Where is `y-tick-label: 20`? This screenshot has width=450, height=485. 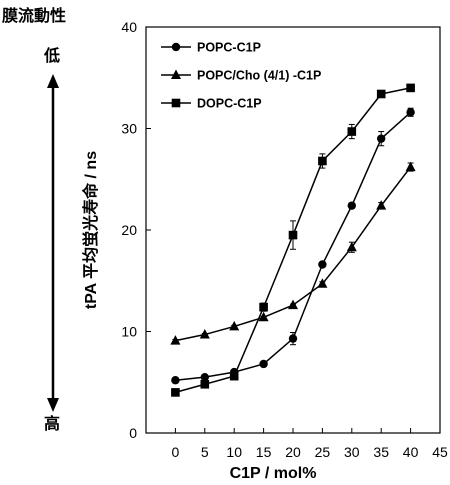
y-tick-label: 20 is located at coordinates (129, 230).